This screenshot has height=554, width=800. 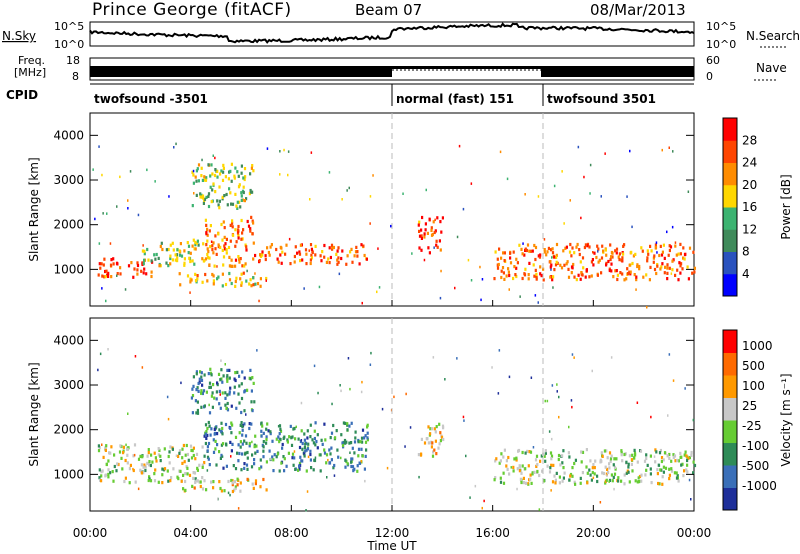 What do you see at coordinates (759, 486) in the screenshot?
I see `colorbar-tick-label: -1000` at bounding box center [759, 486].